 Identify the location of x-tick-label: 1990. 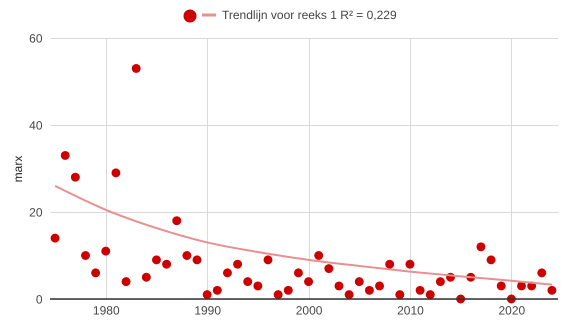
(208, 311).